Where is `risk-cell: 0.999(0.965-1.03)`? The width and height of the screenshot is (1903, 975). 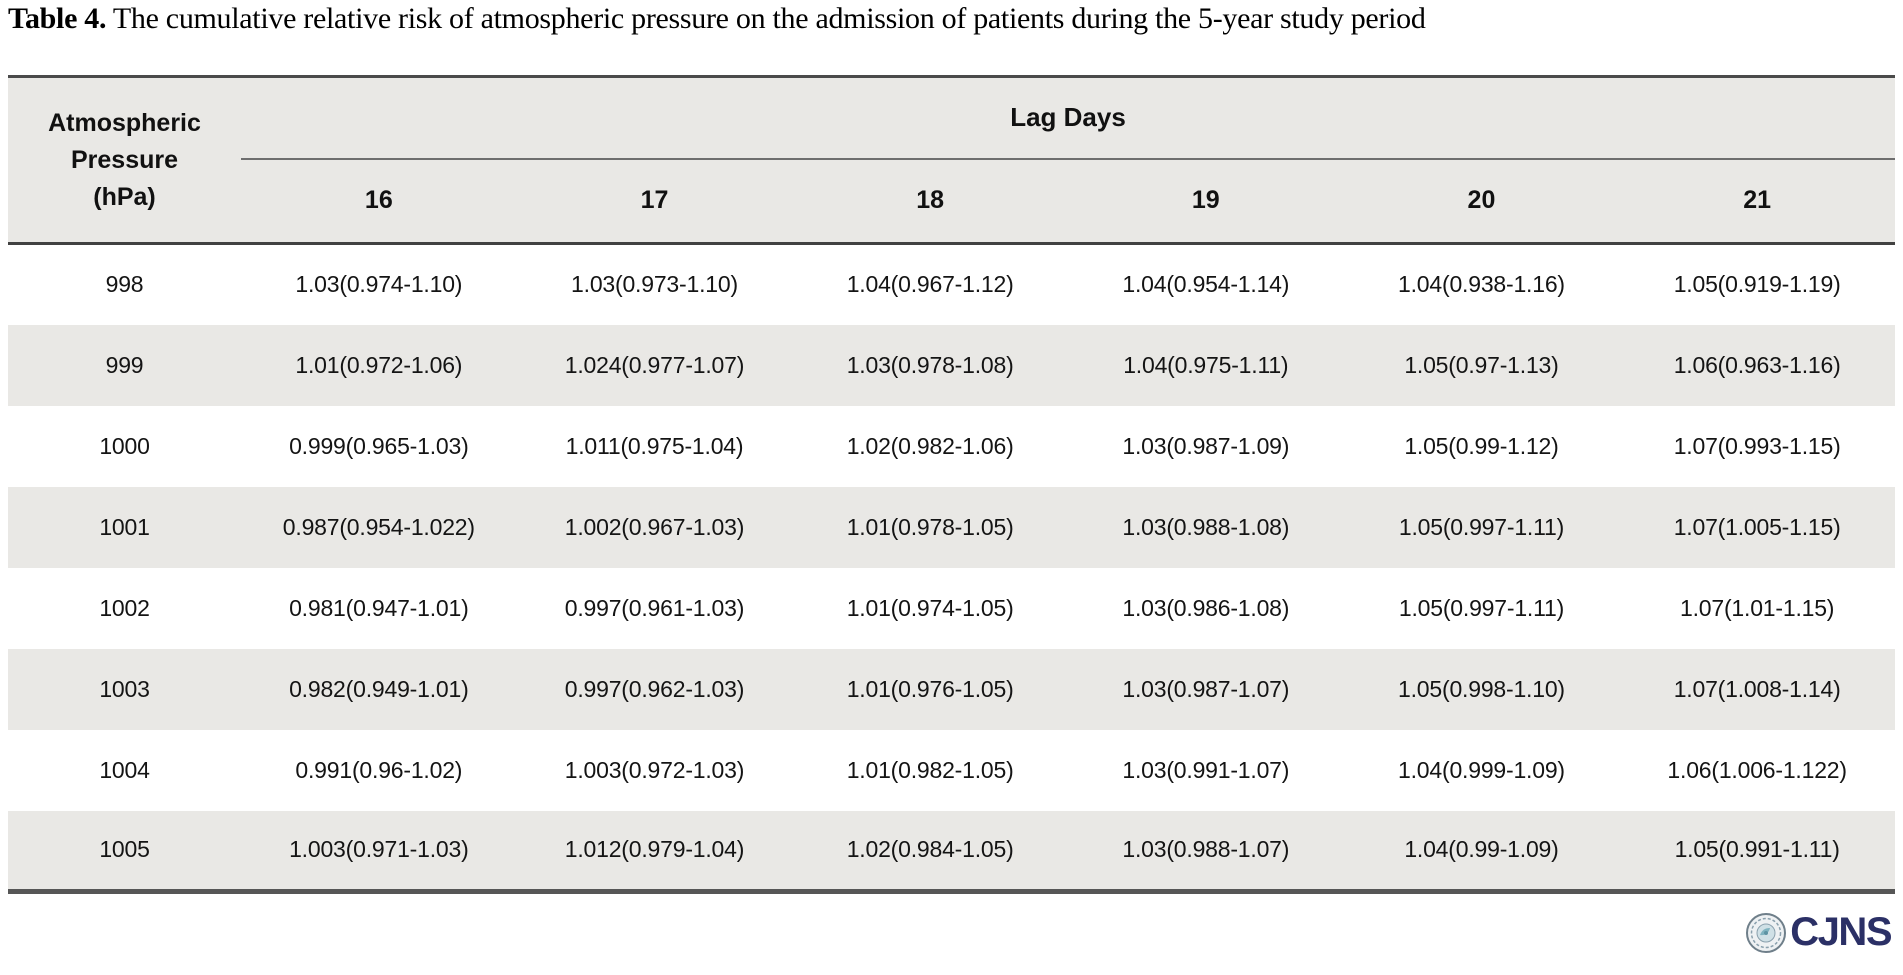
risk-cell: 0.999(0.965-1.03) is located at coordinates (379, 445).